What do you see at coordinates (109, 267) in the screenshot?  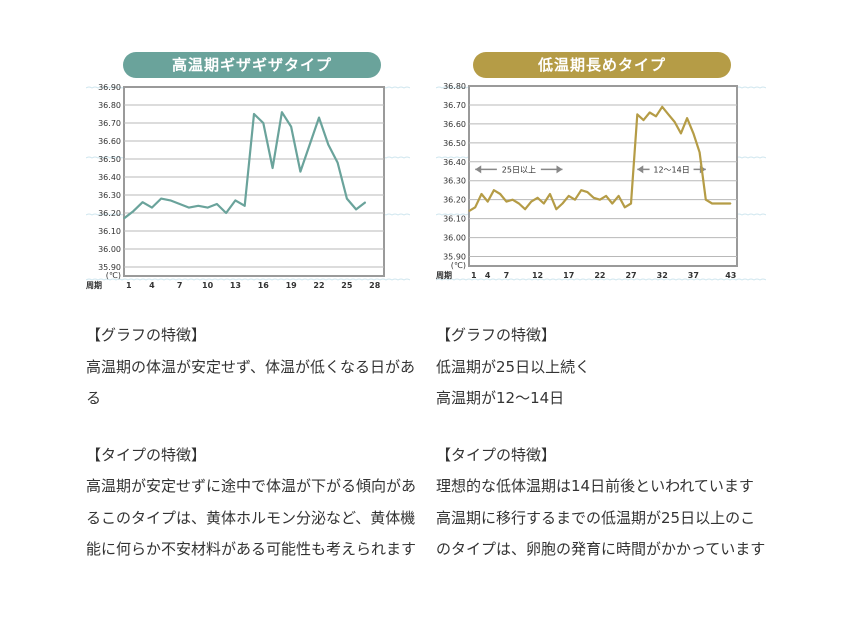 I see `y-tick-label: 35.90` at bounding box center [109, 267].